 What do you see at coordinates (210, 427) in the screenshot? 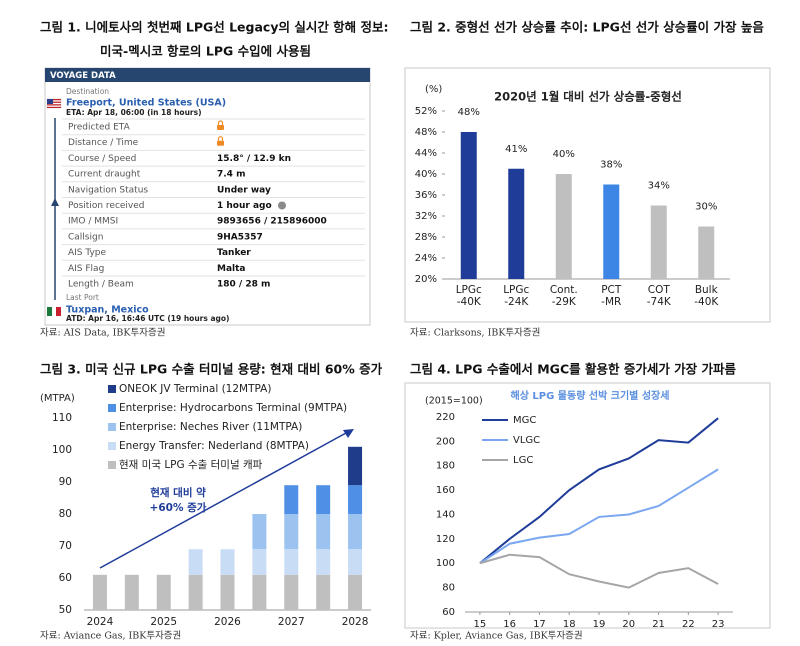
I see `legend-label: Enterprise: Neches River (11MTPA)` at bounding box center [210, 427].